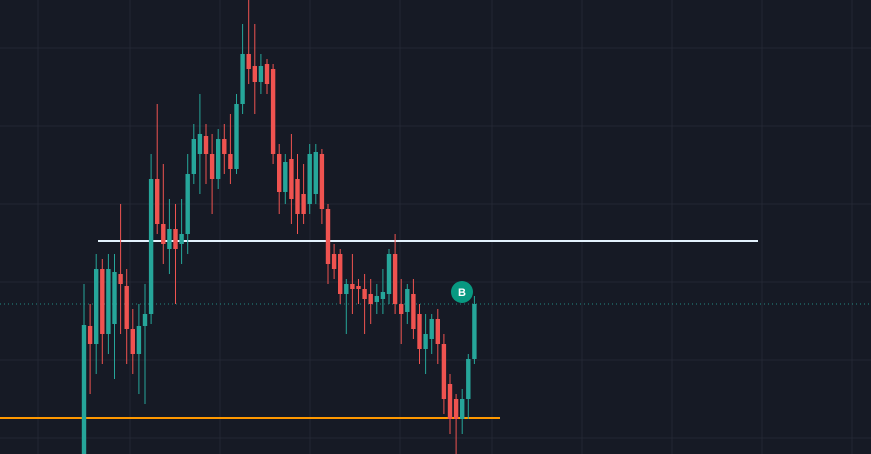  I want to click on marker-badge, so click(462, 292).